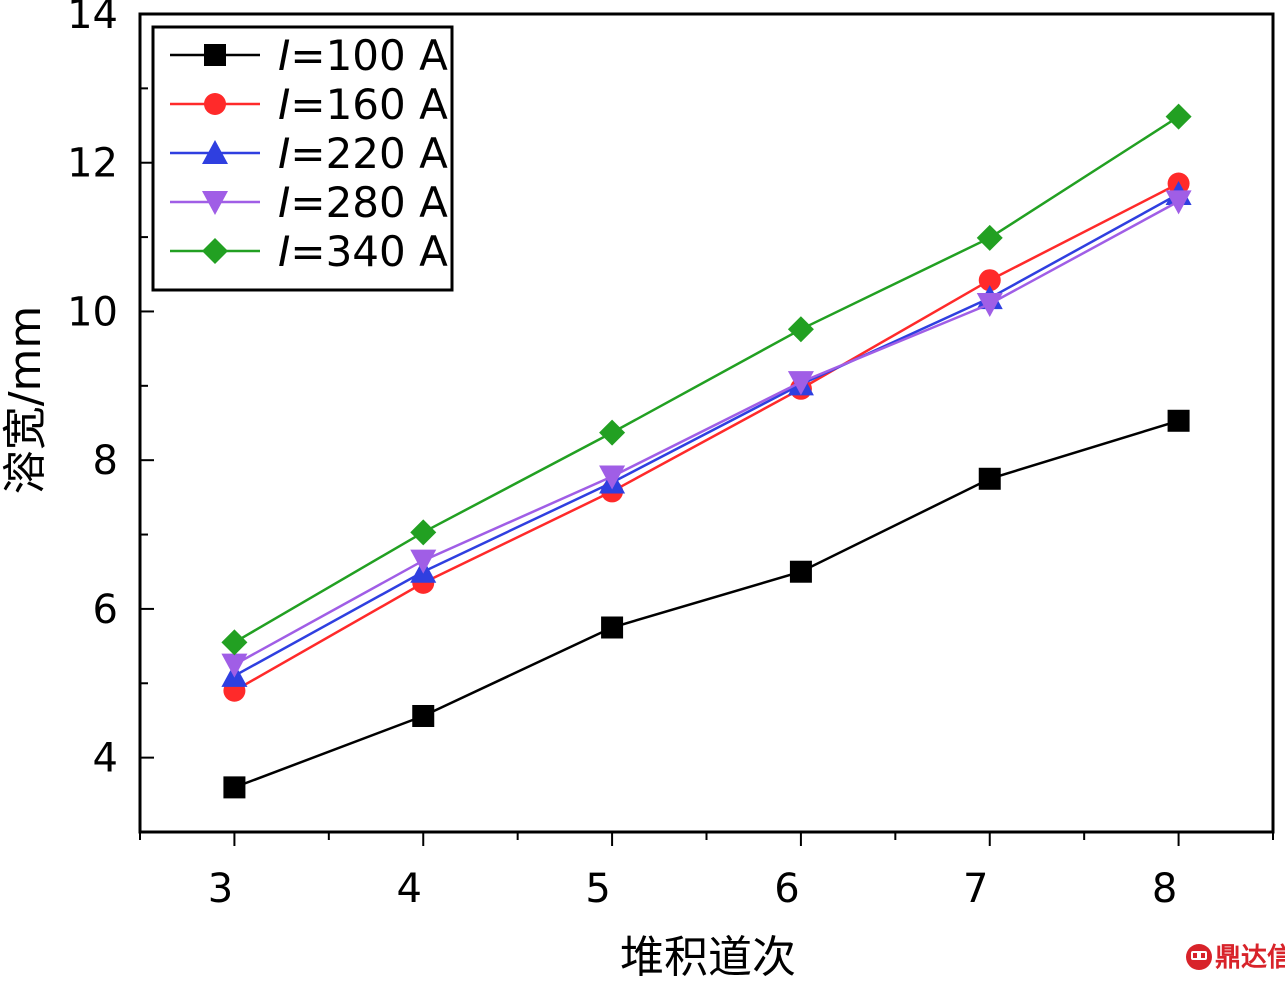  Describe the element at coordinates (92, 19) in the screenshot. I see `y-tick-label: 14` at that location.